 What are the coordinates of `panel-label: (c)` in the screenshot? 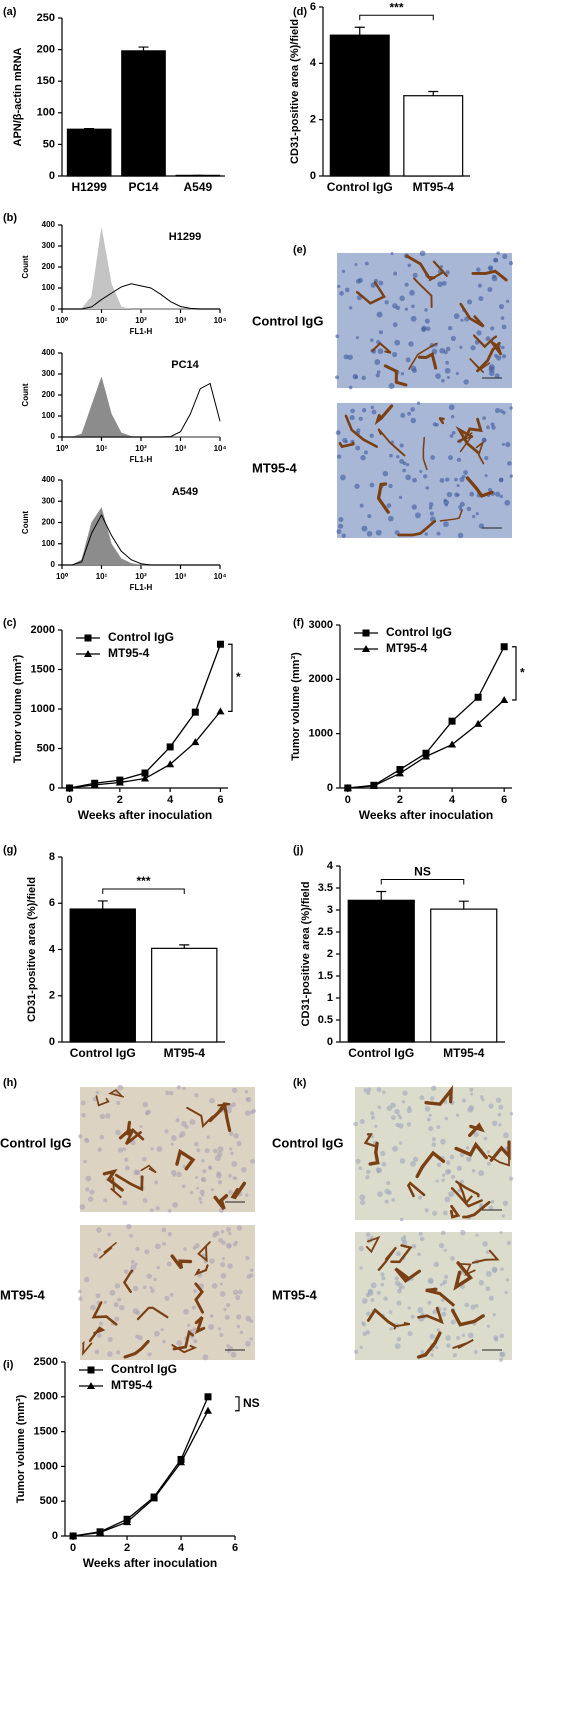 It's located at (10, 623).